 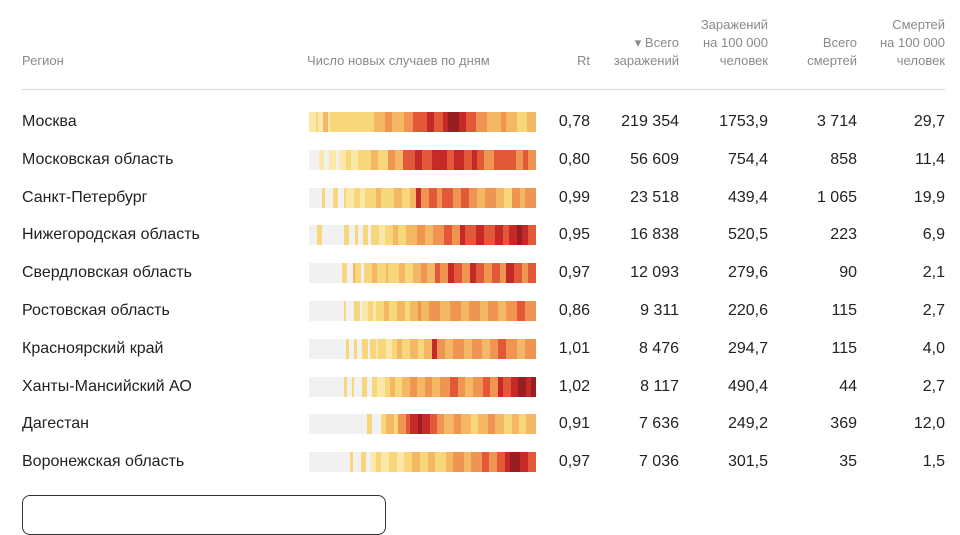 What do you see at coordinates (480, 131) in the screenshot?
I see `table-row: Москва 0,78 219 354 1753,9 3 714 29,7` at bounding box center [480, 131].